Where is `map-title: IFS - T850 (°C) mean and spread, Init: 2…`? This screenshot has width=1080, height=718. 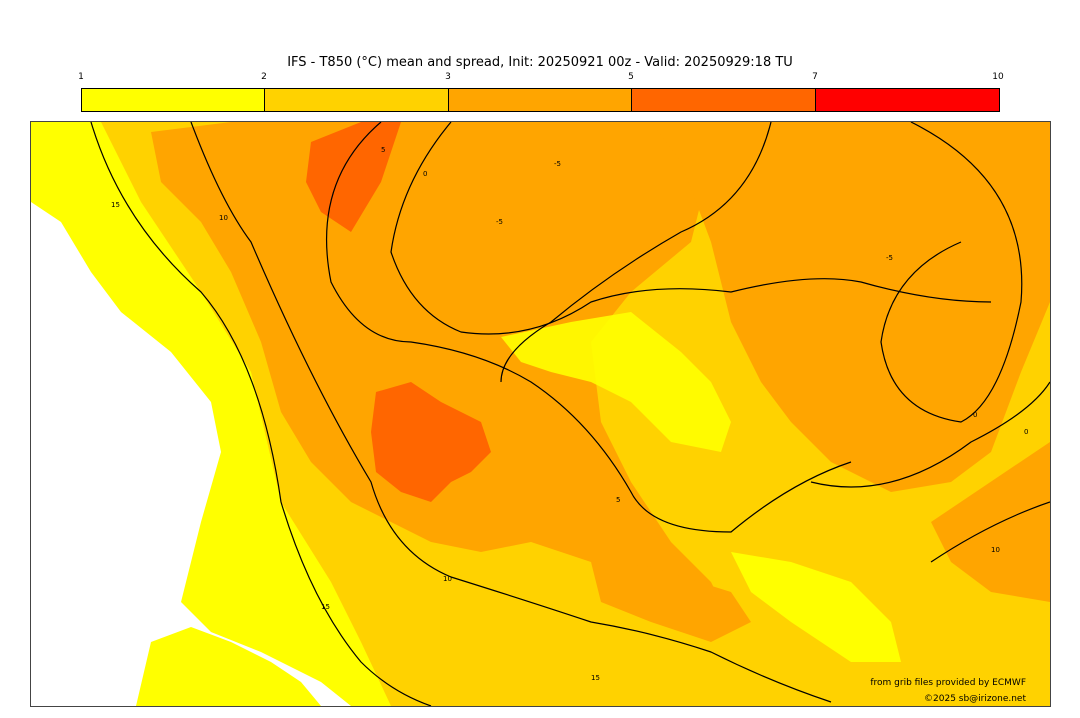 map-title: IFS - T850 (°C) mean and spread, Init: 2… is located at coordinates (540, 62).